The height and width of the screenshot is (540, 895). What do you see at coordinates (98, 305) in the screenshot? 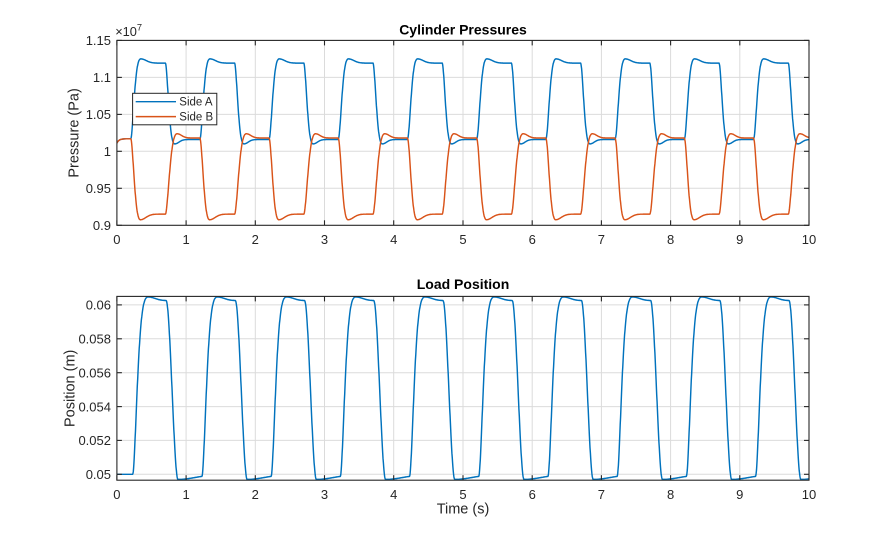
I see `svg-text: 0.06` at bounding box center [98, 305].